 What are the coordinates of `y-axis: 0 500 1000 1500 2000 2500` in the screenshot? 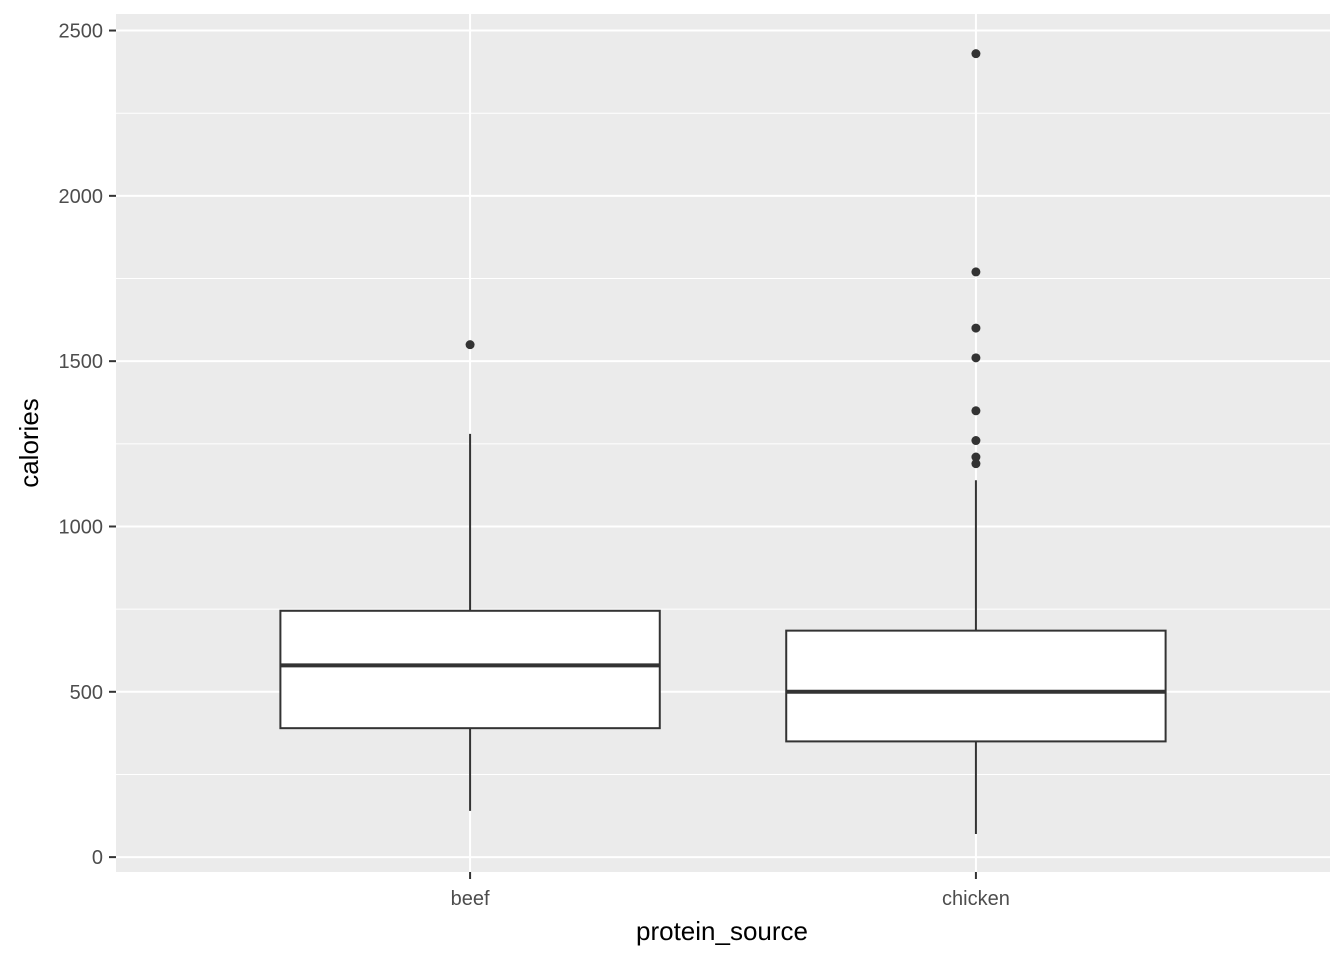 It's located at (87, 445).